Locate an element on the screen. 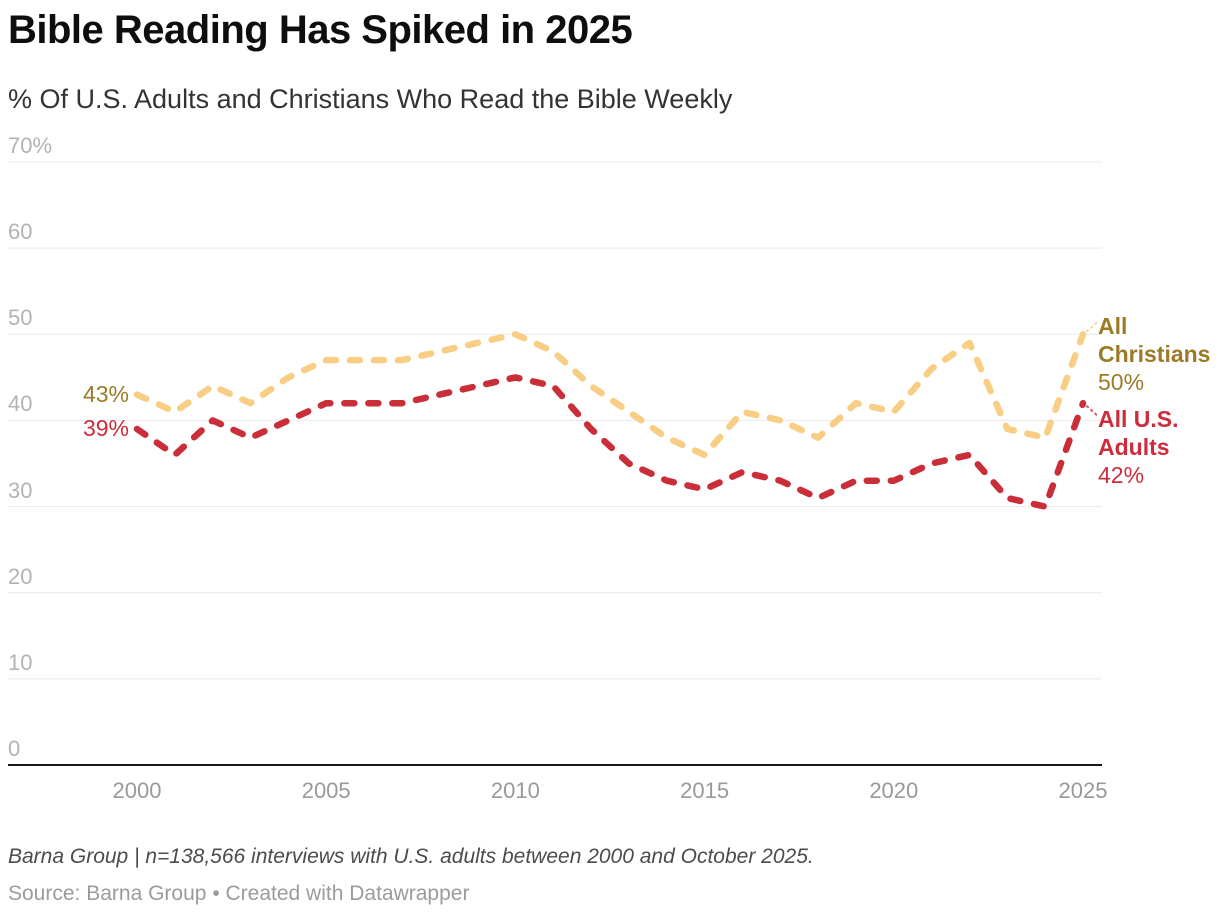 This screenshot has width=1220, height=920. series-end-label-all-u-s-adults: All U.S. Adults 42% is located at coordinates (1159, 447).